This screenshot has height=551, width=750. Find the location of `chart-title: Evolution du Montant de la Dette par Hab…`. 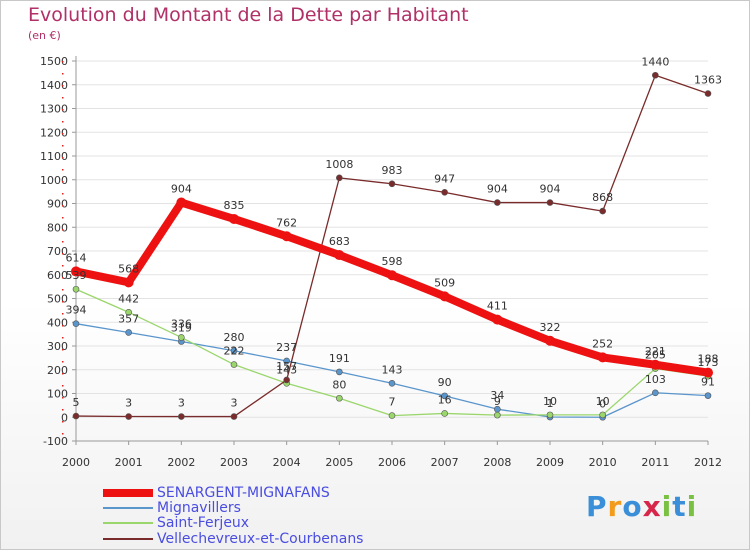

chart-title: Evolution du Montant de la Dette par Hab… is located at coordinates (248, 15).